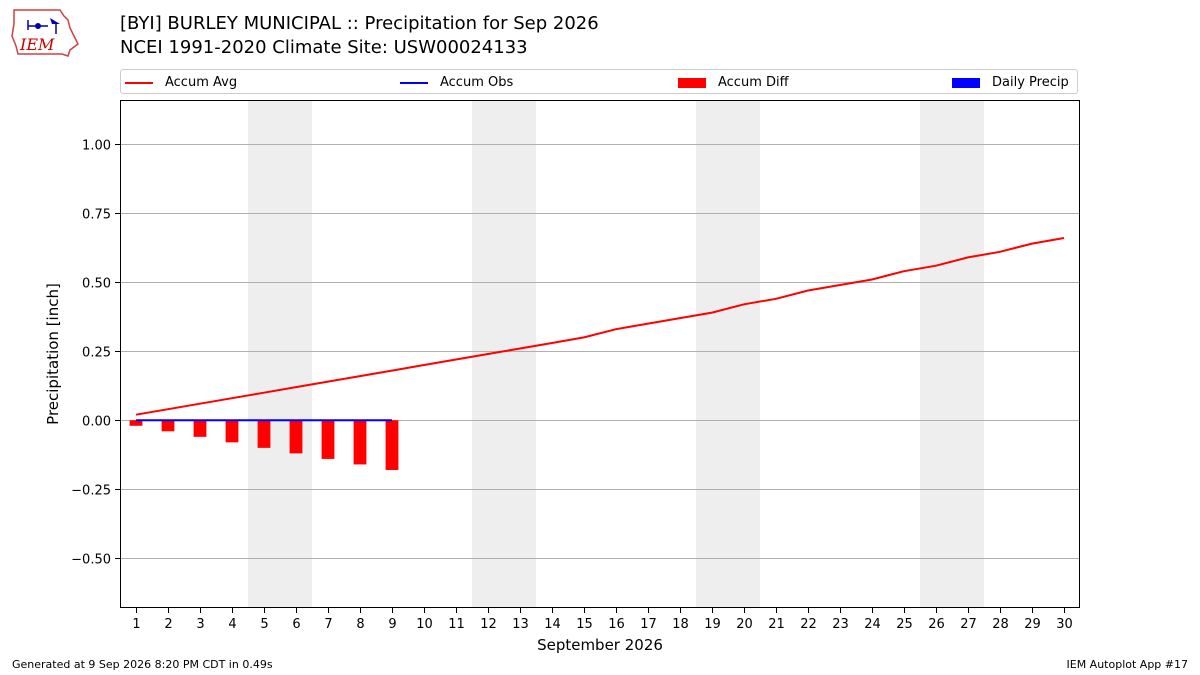 The width and height of the screenshot is (1200, 675). Describe the element at coordinates (91, 491) in the screenshot. I see `y-tick-label: −0.25` at that location.